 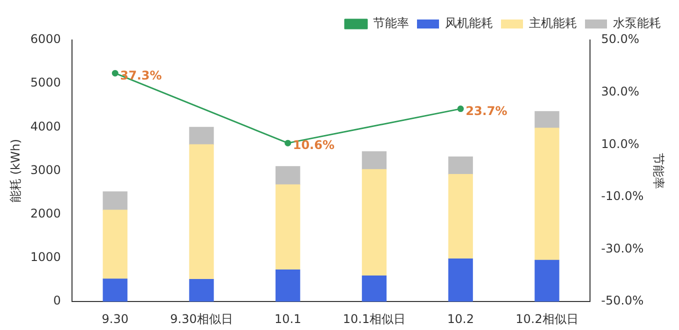 I want to click on y-axis-title: 能耗 (kWh), so click(x=15, y=170).